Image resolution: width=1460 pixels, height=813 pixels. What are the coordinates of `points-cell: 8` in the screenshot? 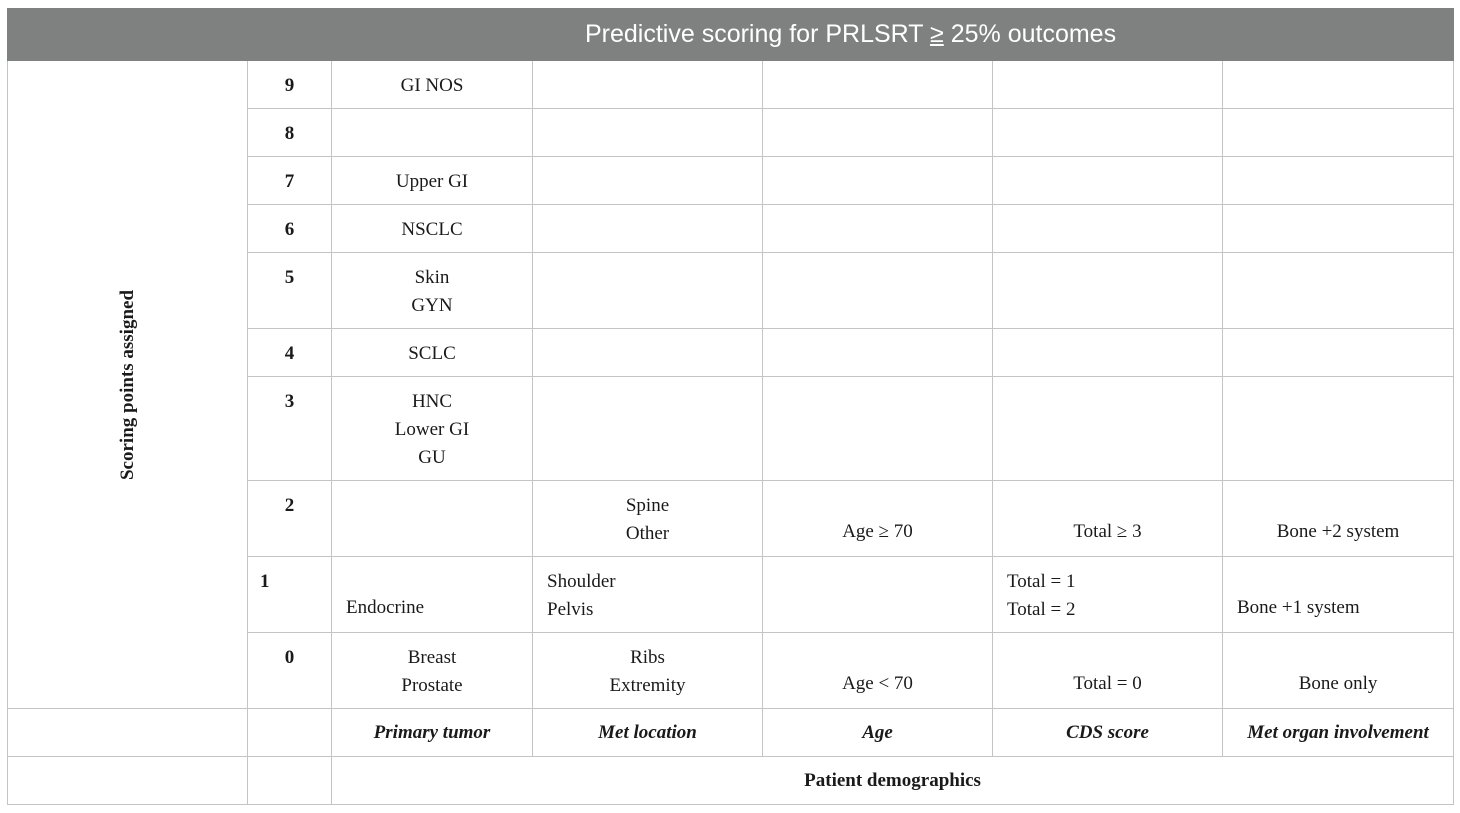 It's located at (289, 132).